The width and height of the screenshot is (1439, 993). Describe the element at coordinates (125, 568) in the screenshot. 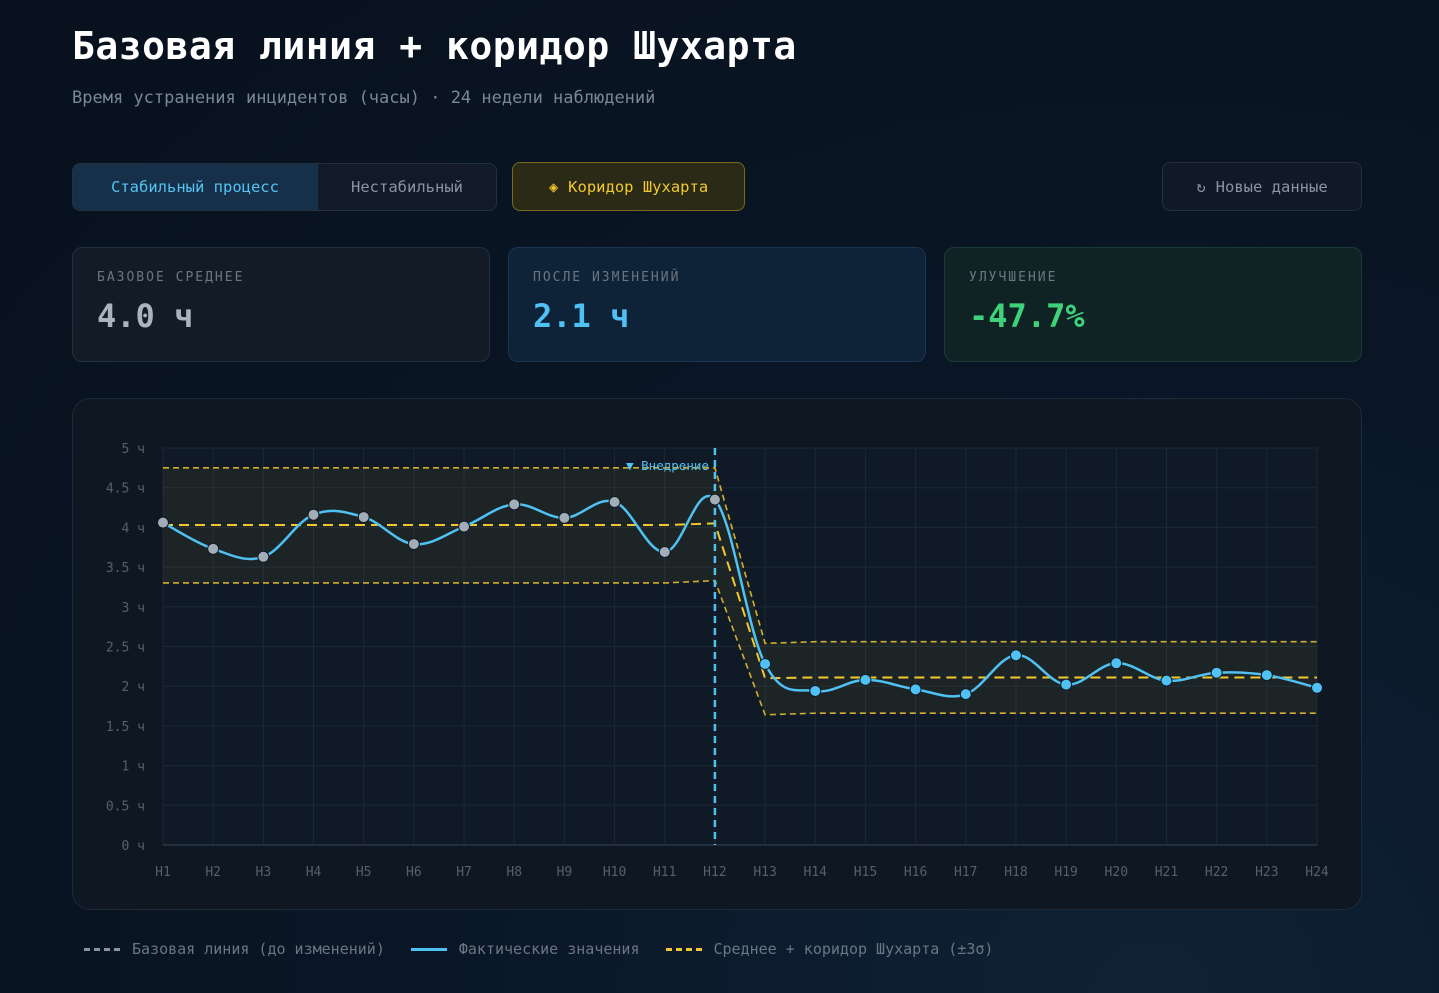

I see `y-tick-label: 3.5 ч` at that location.